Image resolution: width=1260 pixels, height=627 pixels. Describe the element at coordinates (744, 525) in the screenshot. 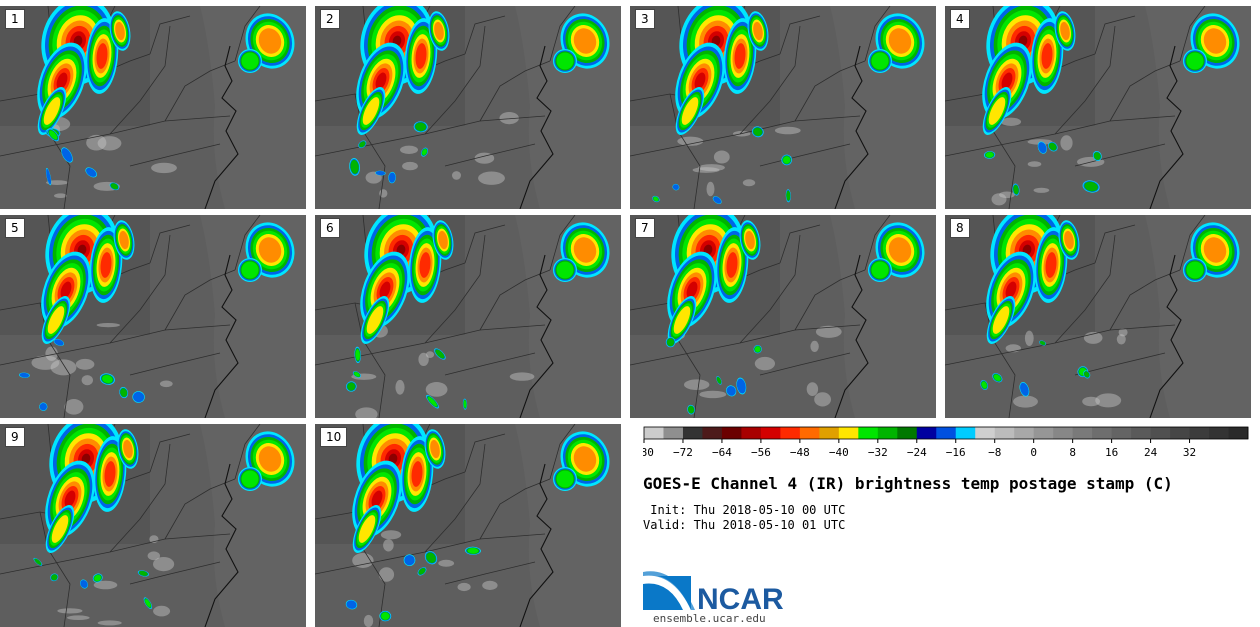

I see `valid-time: Valid: Thu 2018-05-10 01 UTC` at that location.